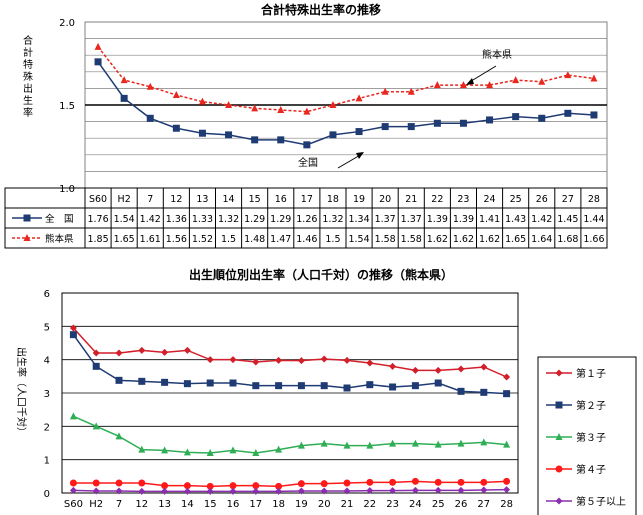  I want to click on legend-label: 第３子, so click(591, 437).